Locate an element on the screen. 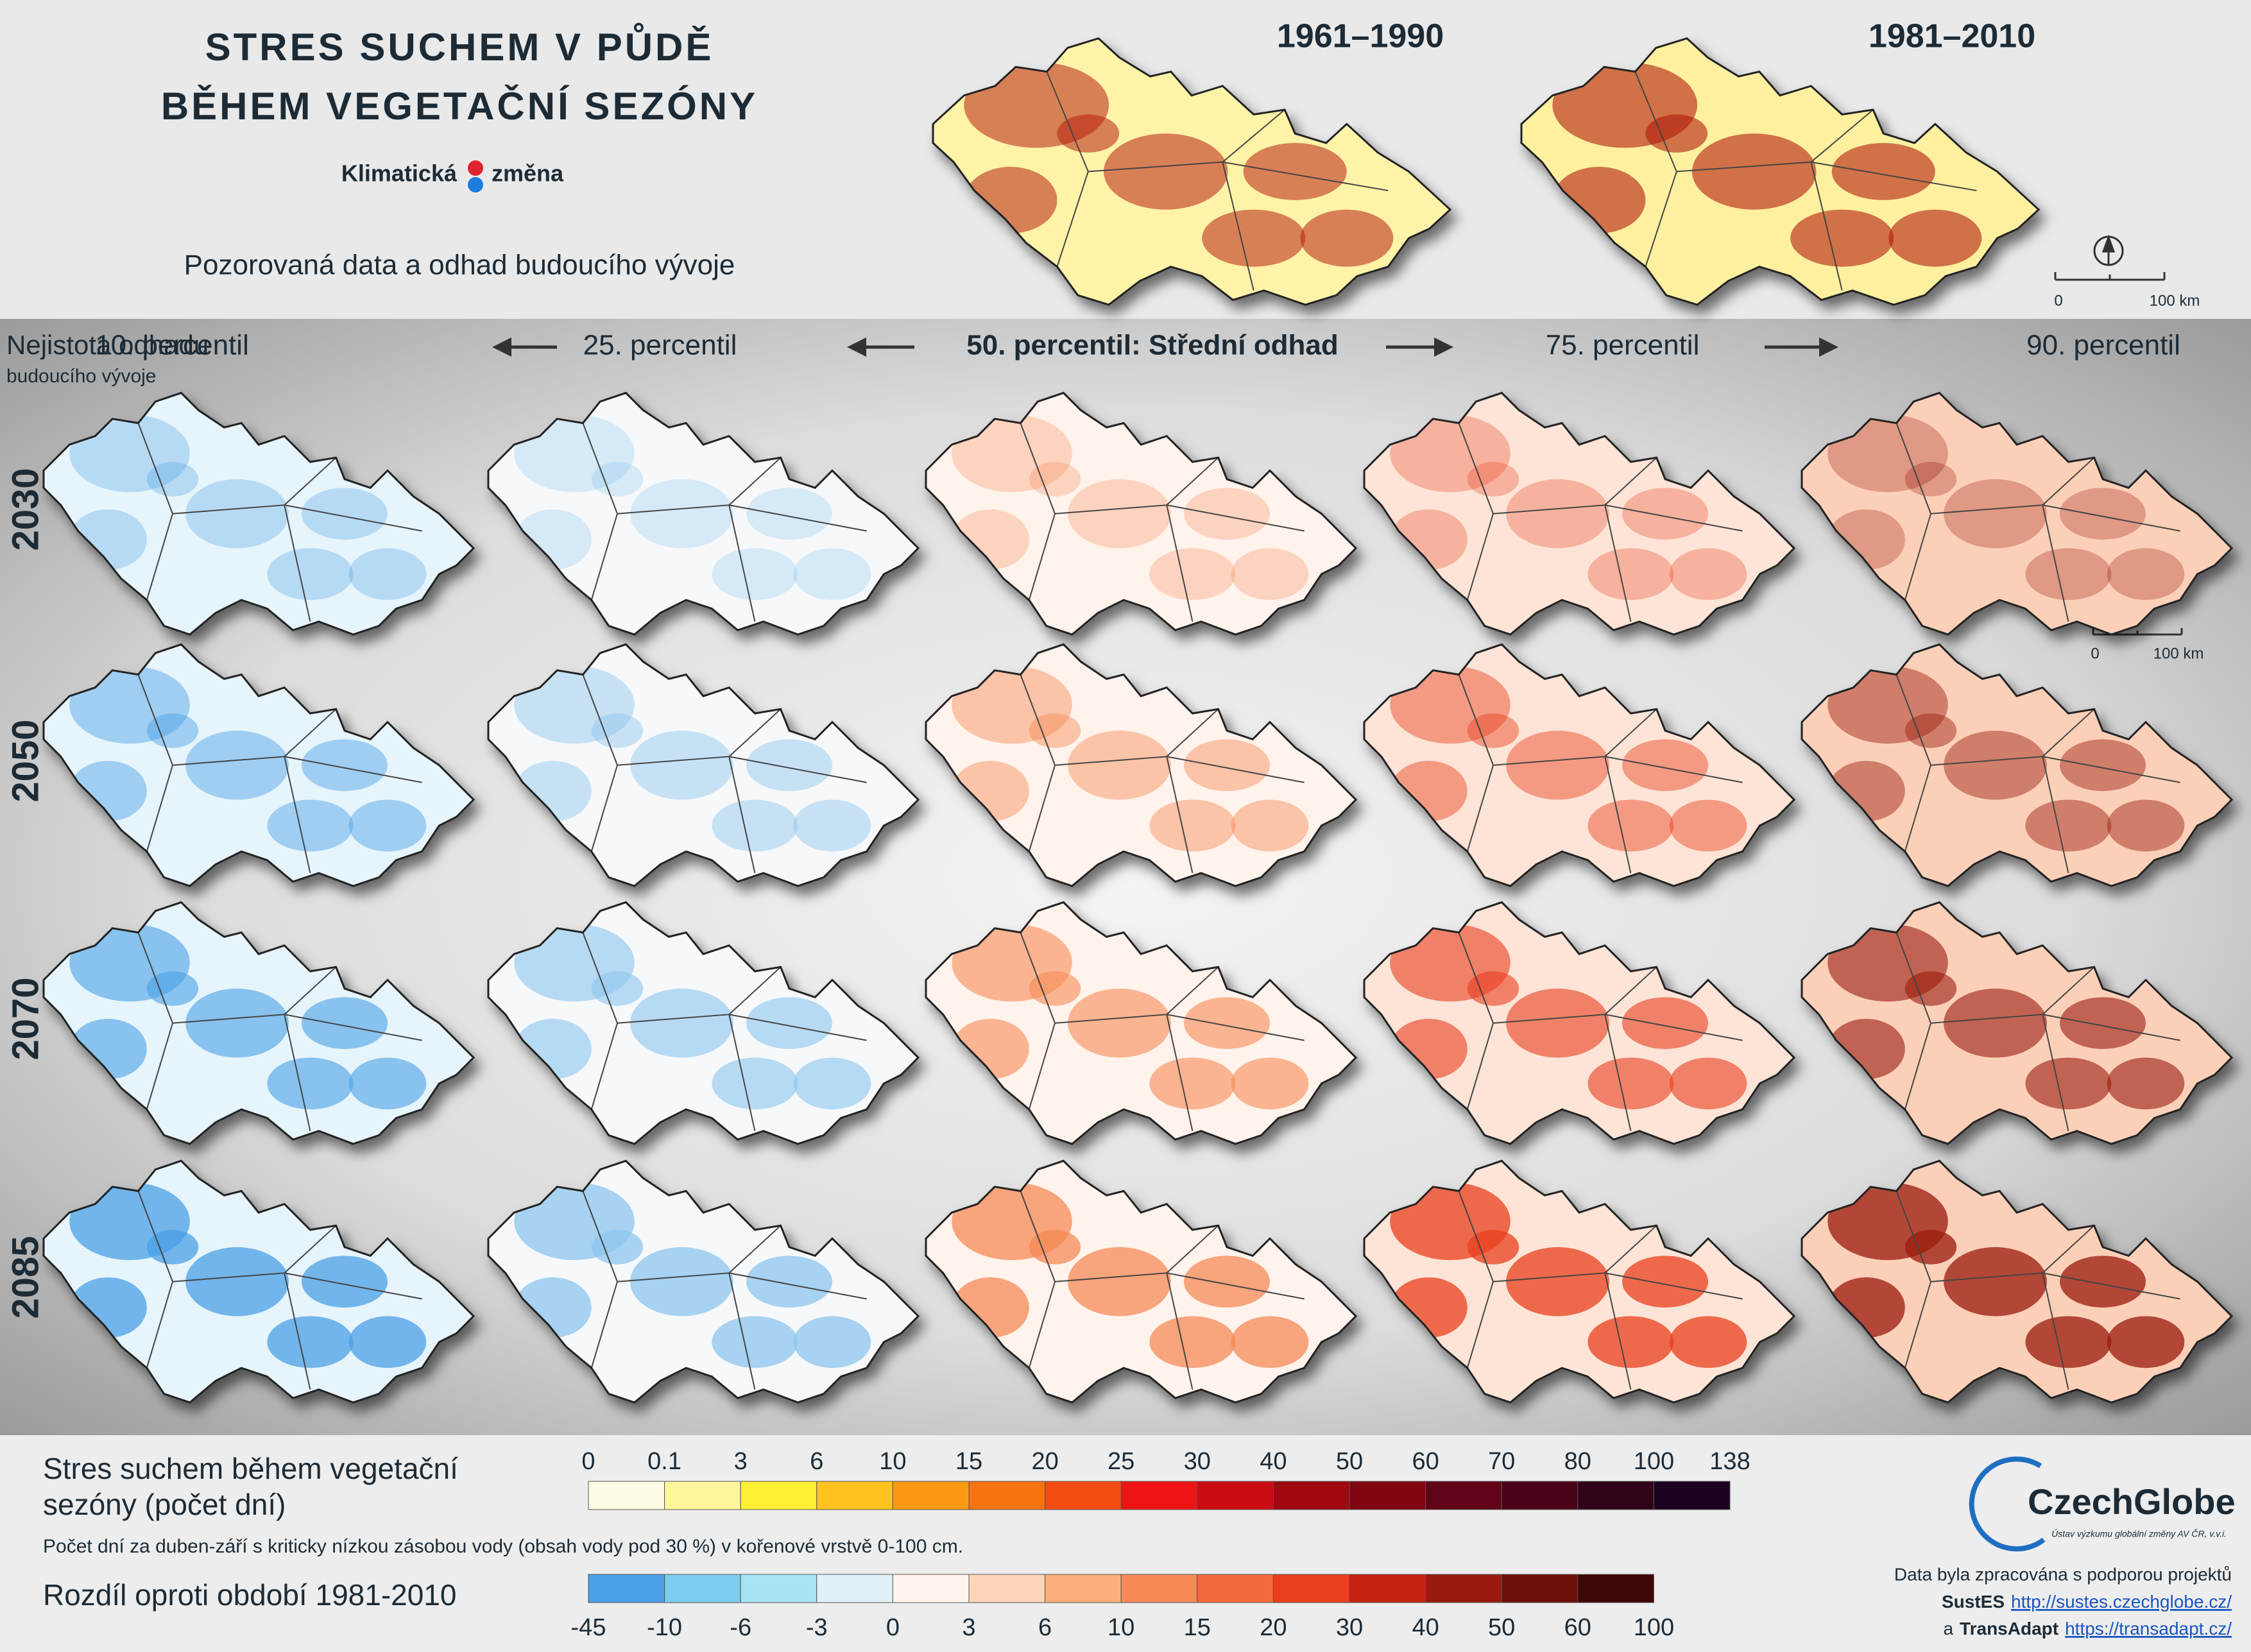  legend-label: 15 is located at coordinates (1197, 1627).